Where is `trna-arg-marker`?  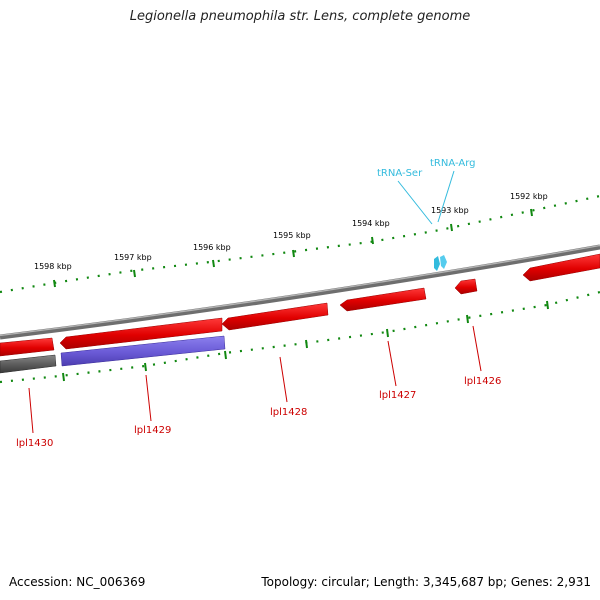 trna-arg-marker is located at coordinates (443, 262).